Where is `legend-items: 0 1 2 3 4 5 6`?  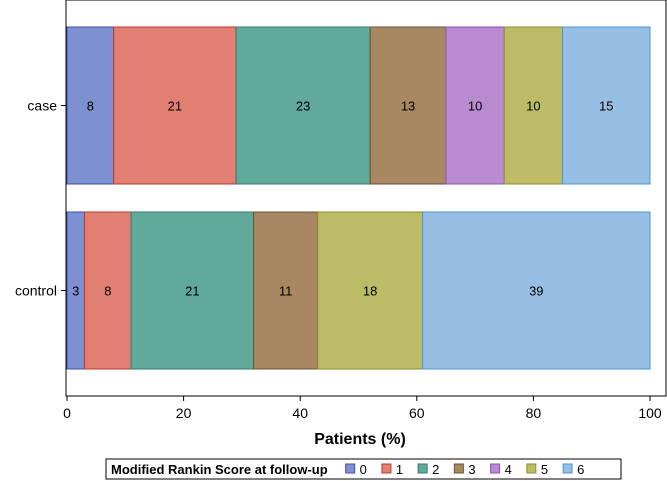 legend-items: 0 1 2 3 4 5 6 is located at coordinates (464, 469).